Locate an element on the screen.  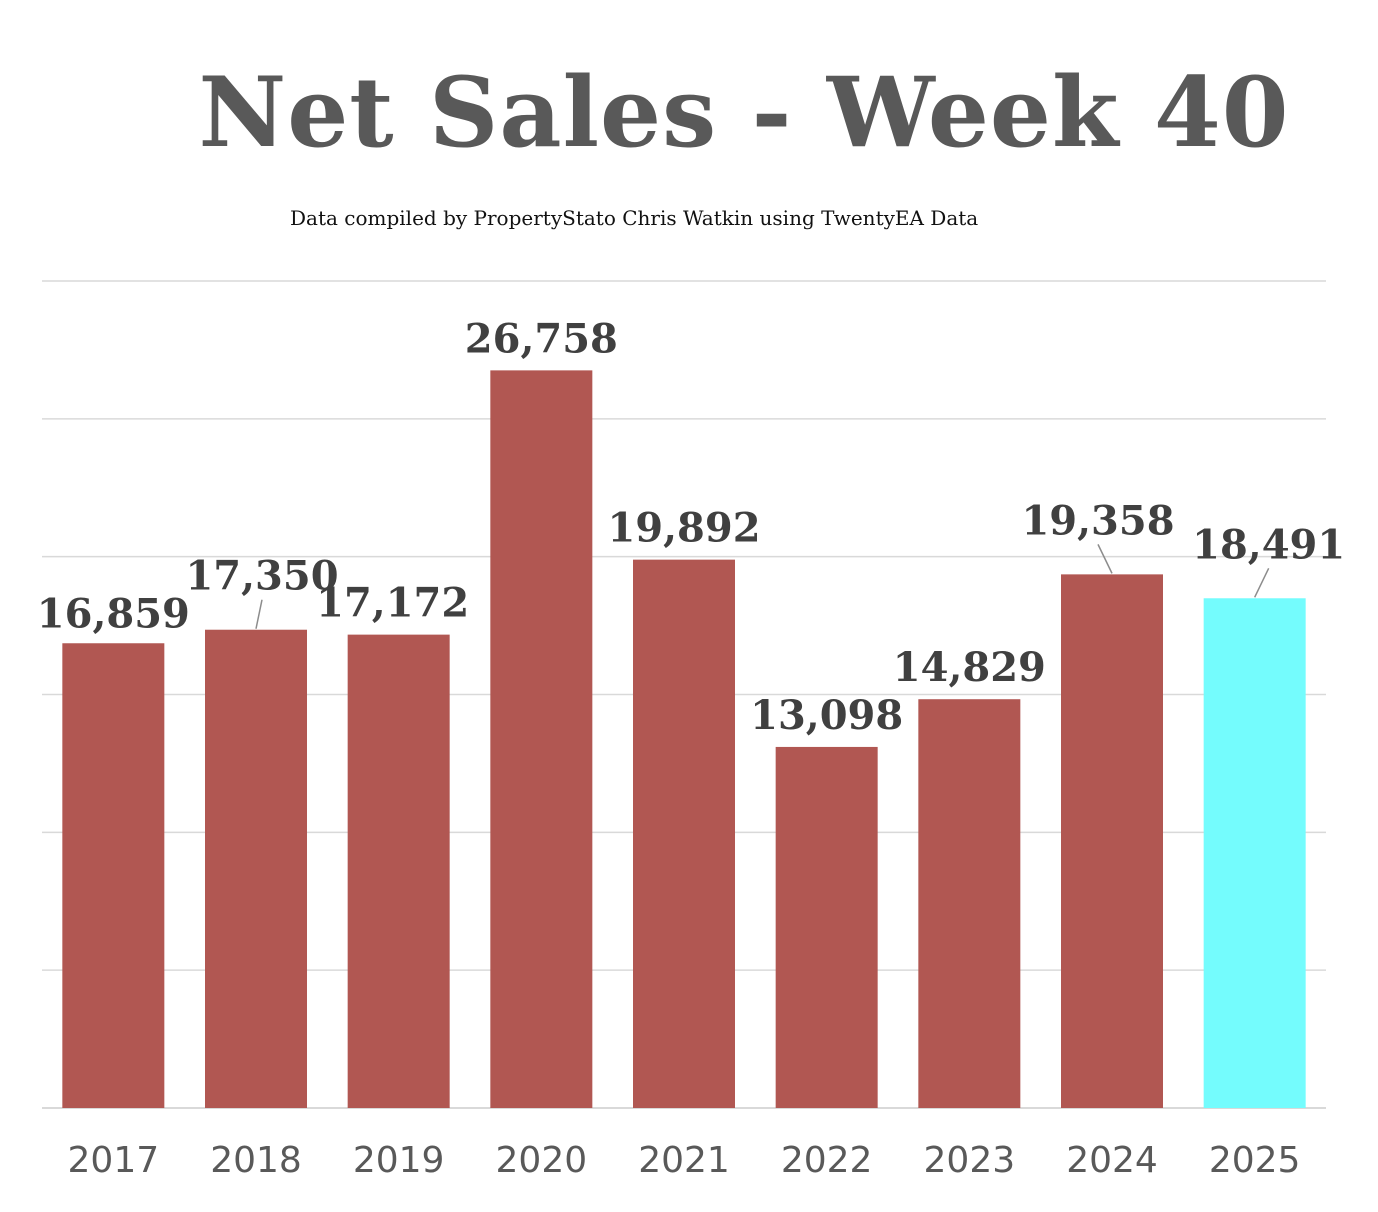
bar-2021 is located at coordinates (684, 833).